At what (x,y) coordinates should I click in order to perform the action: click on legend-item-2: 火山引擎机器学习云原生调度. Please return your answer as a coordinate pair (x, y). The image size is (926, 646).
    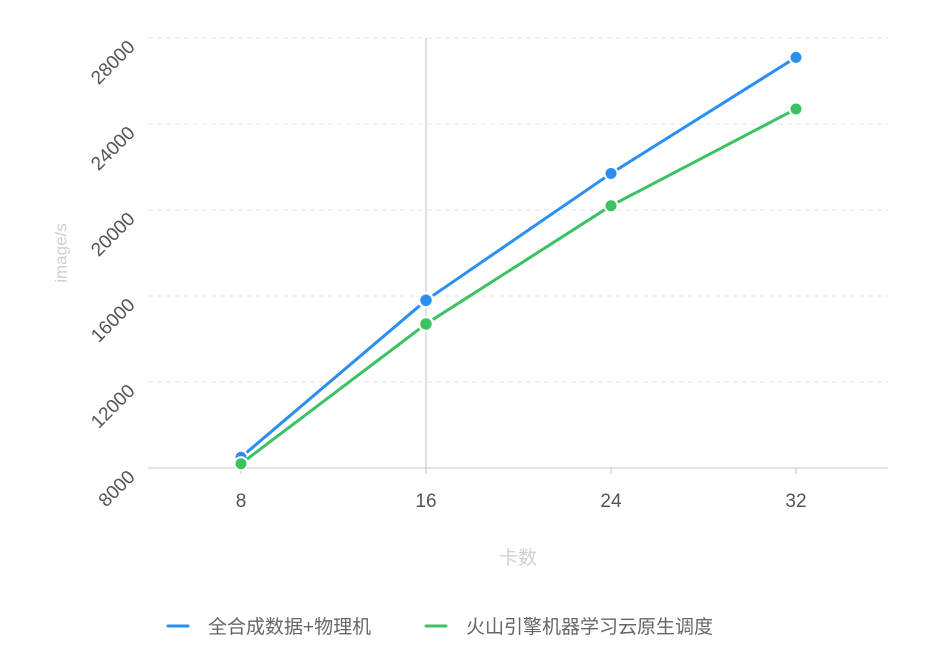
    Looking at the image, I should click on (568, 627).